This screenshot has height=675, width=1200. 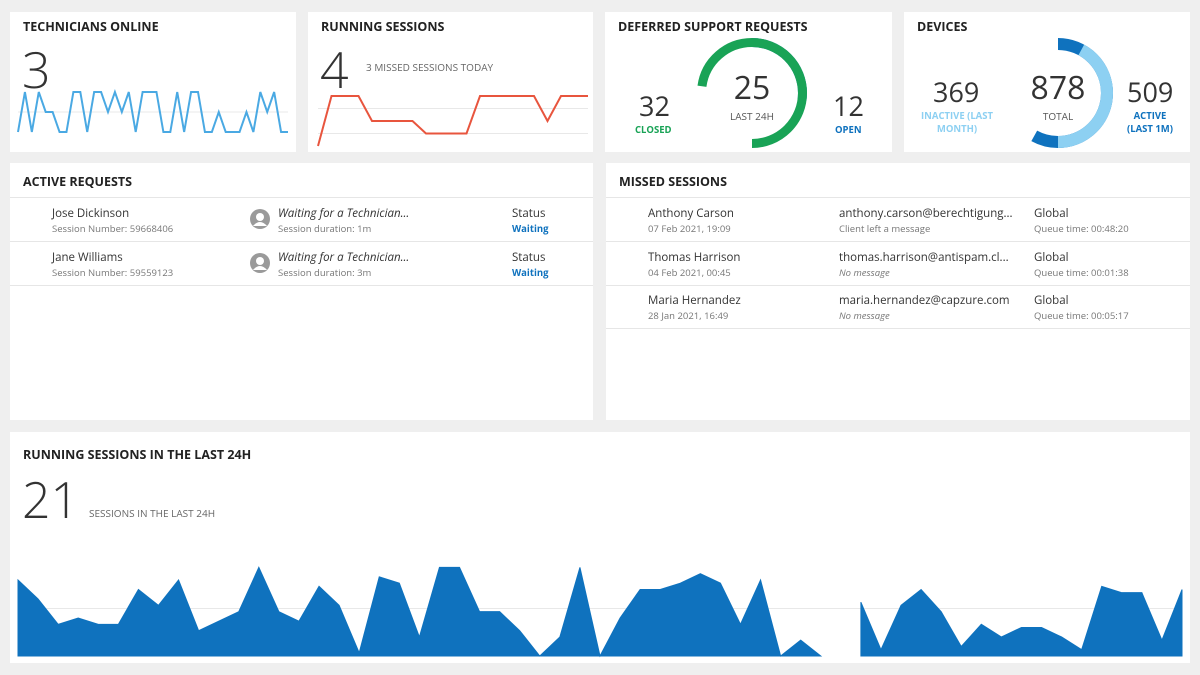 I want to click on queue-time: Queue time: 00:48:20, so click(x=1081, y=228).